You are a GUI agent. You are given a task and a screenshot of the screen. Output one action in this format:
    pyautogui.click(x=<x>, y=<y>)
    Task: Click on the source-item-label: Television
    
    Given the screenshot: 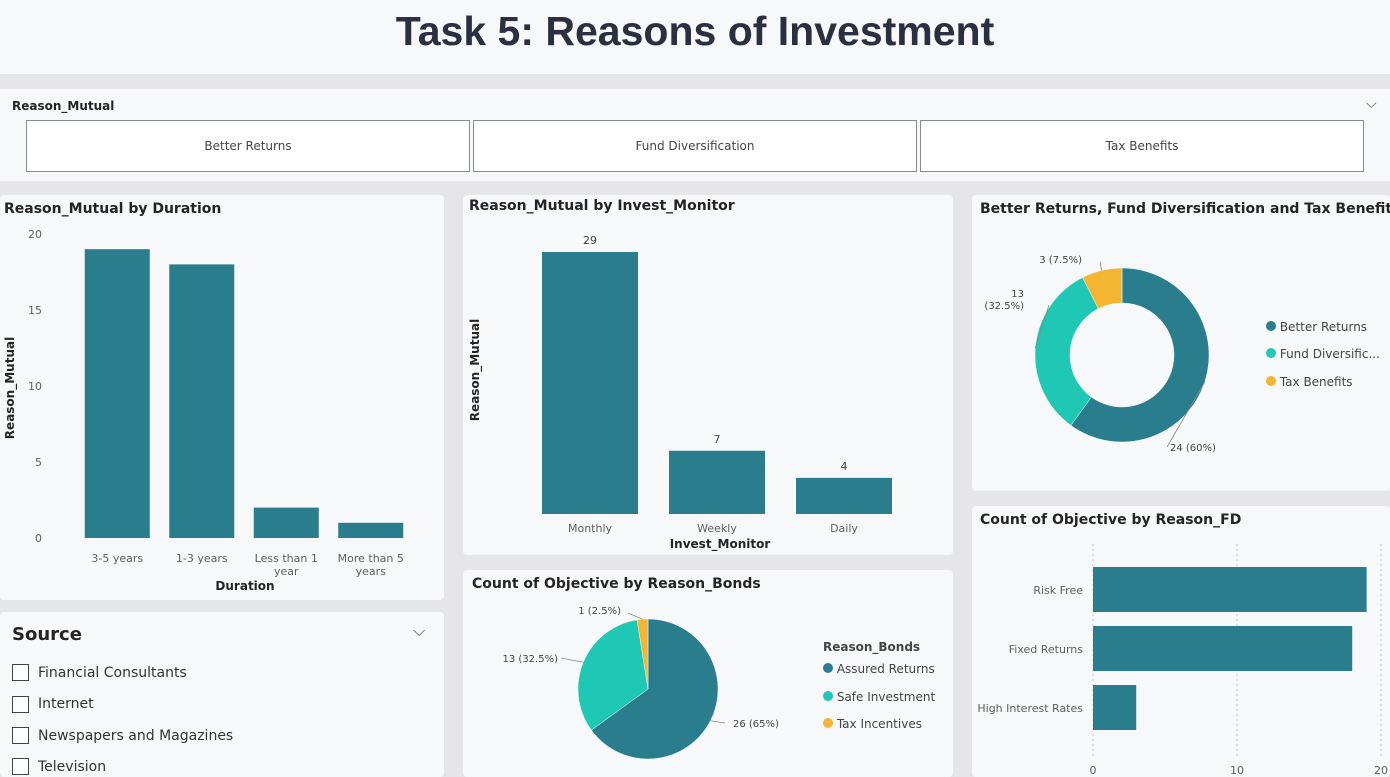 What is the action you would take?
    pyautogui.click(x=72, y=766)
    